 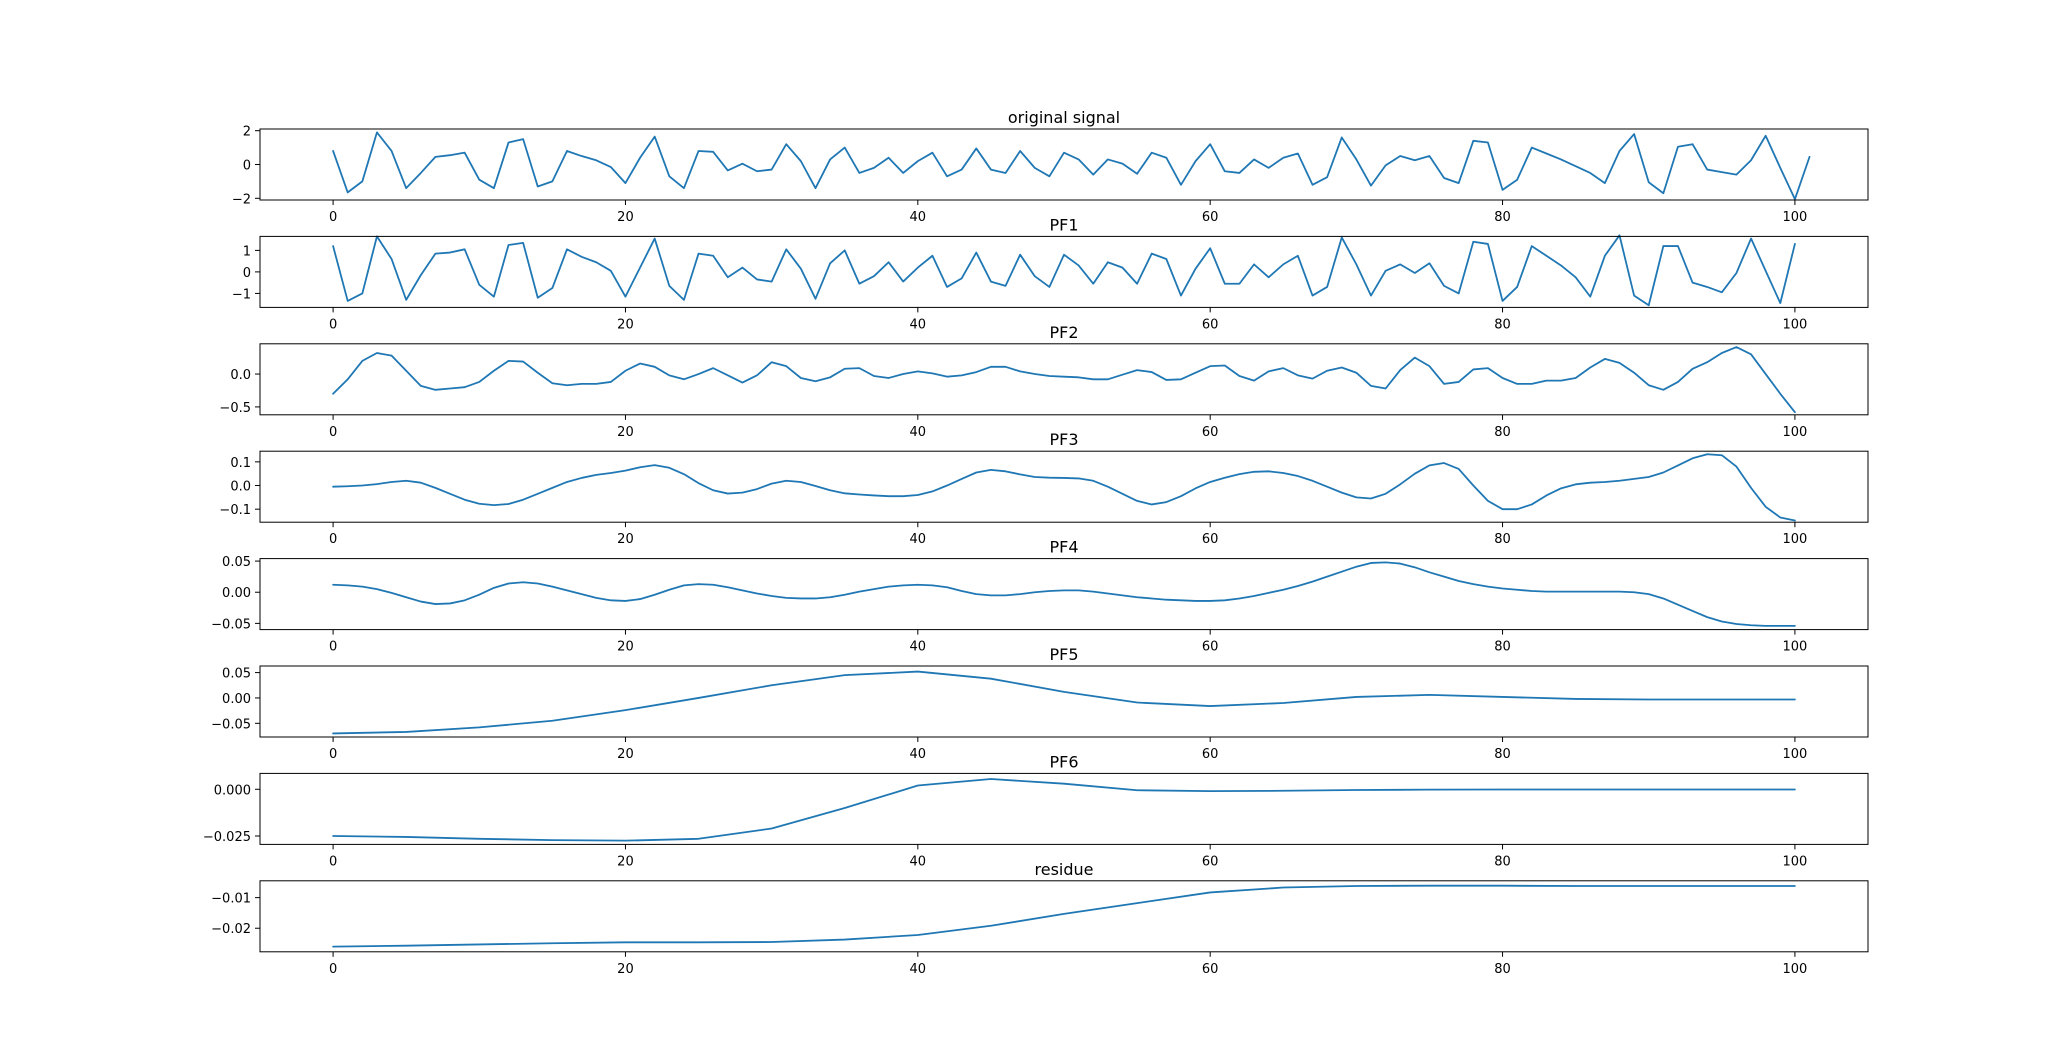 What do you see at coordinates (918, 432) in the screenshot?
I see `pf2-x-tick-label: 40` at bounding box center [918, 432].